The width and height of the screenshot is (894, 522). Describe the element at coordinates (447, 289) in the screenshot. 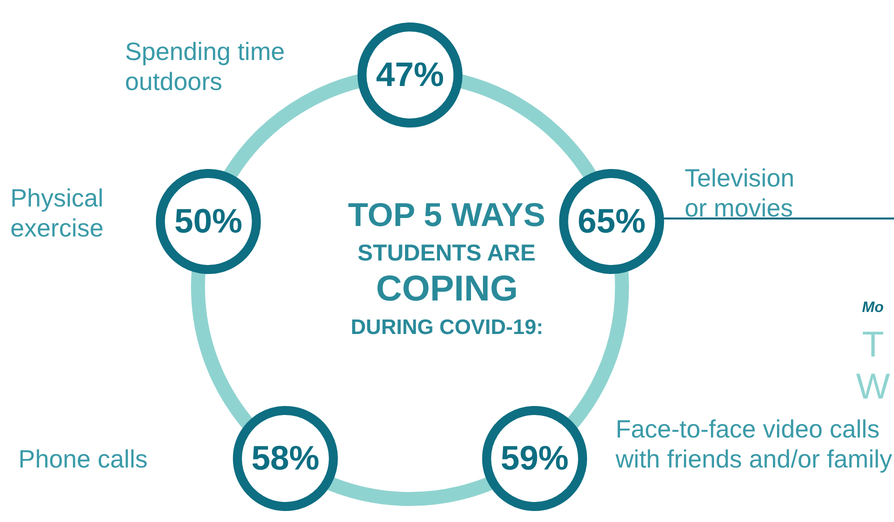

I see `text: STUDENTS ARE COPING DURING COVID-19:` at that location.